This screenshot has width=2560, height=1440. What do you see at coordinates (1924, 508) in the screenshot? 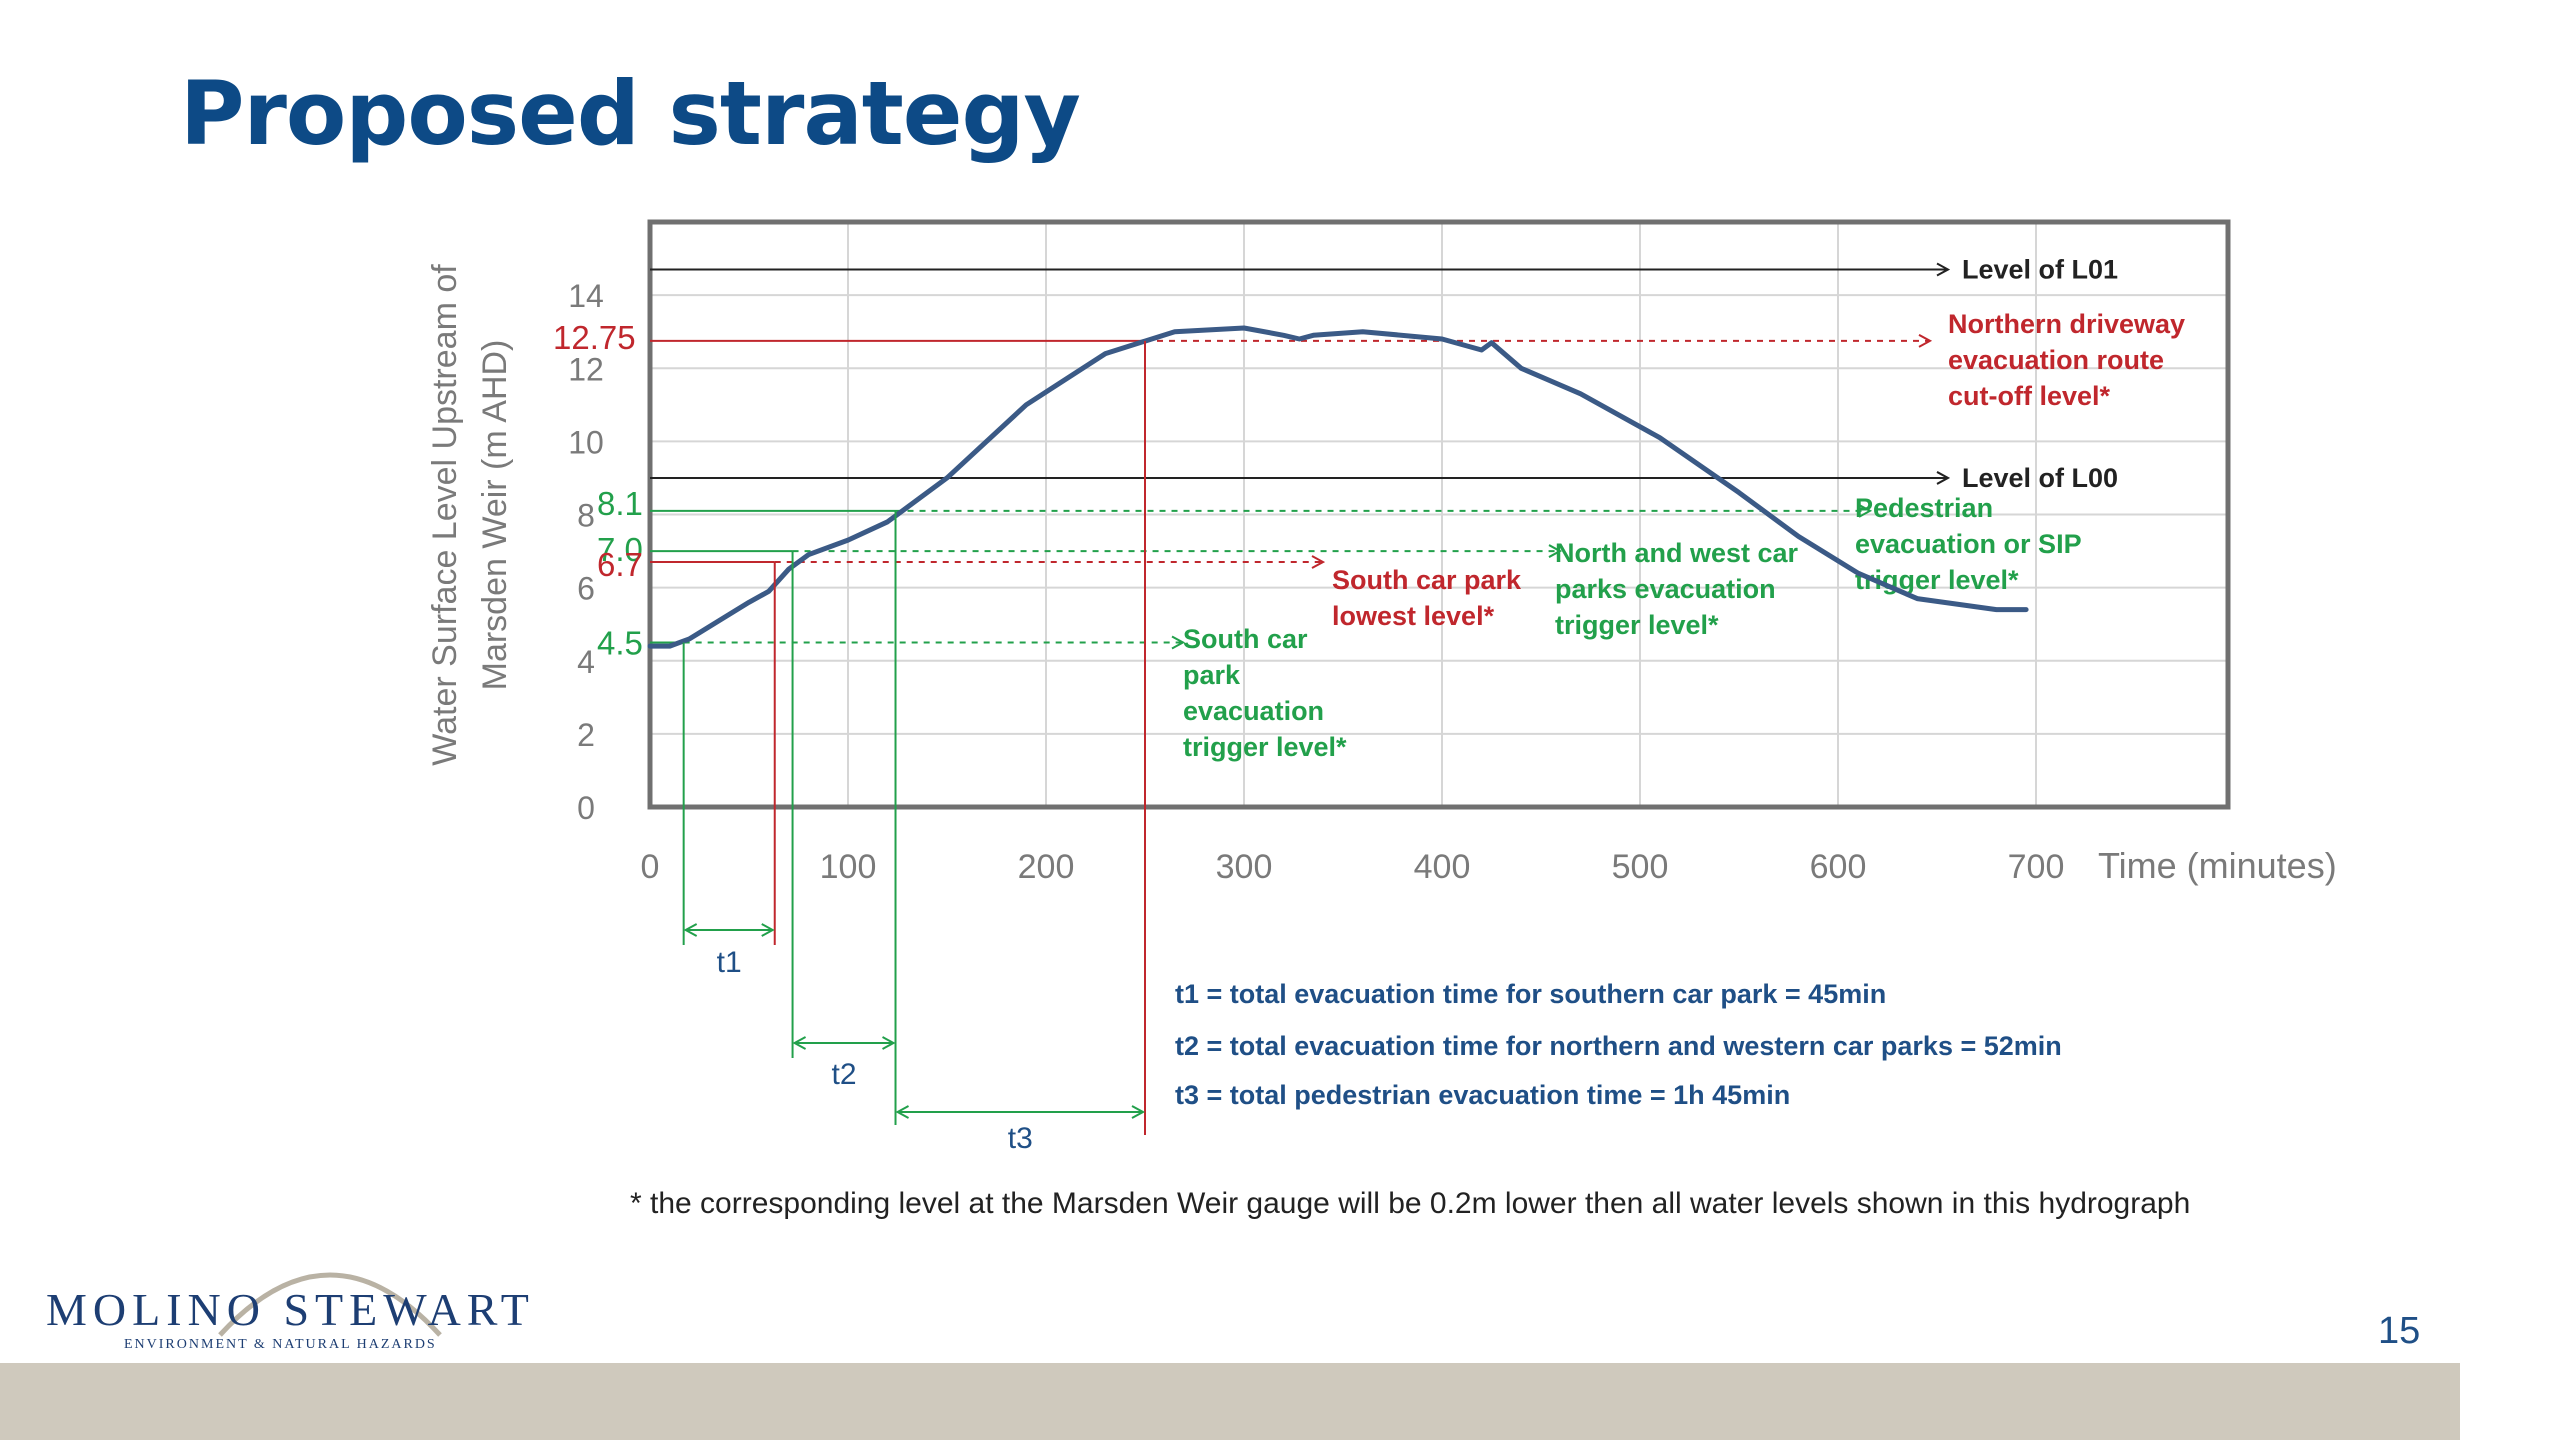
I see `ref-label-pedestrian: Pedestrian` at bounding box center [1924, 508].